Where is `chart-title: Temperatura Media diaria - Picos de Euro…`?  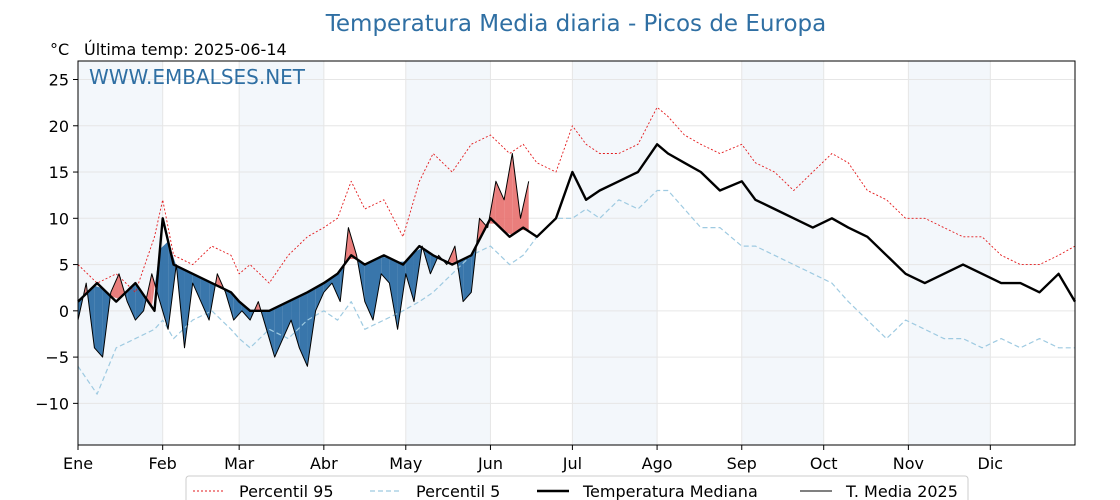 chart-title: Temperatura Media diaria - Picos de Euro… is located at coordinates (575, 24).